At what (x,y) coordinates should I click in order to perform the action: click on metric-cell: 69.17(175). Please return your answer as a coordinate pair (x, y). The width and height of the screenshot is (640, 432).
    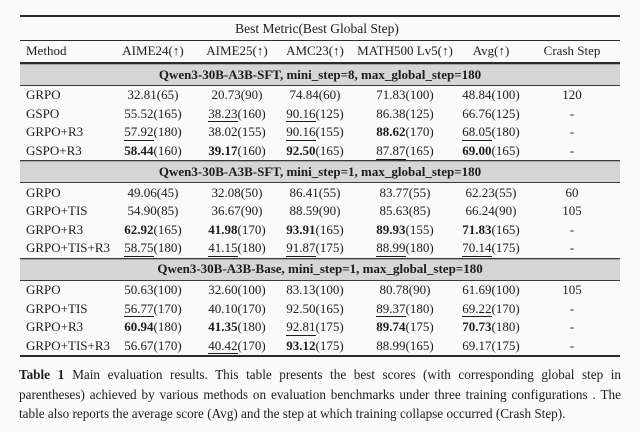
    Looking at the image, I should click on (491, 347).